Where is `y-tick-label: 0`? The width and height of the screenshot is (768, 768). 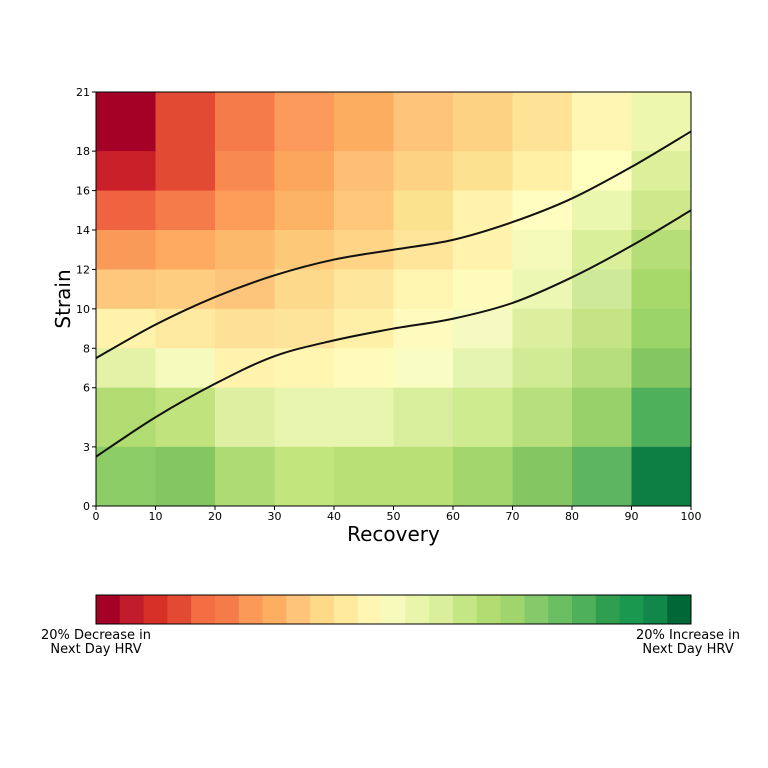
y-tick-label: 0 is located at coordinates (86, 506).